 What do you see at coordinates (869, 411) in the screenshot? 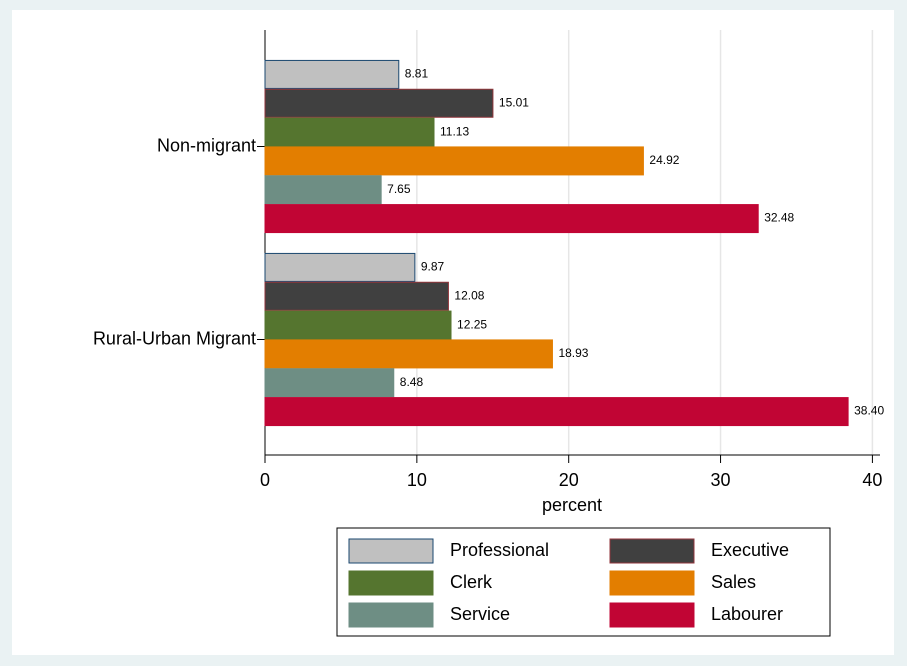
I see `value-label: 38.40` at bounding box center [869, 411].